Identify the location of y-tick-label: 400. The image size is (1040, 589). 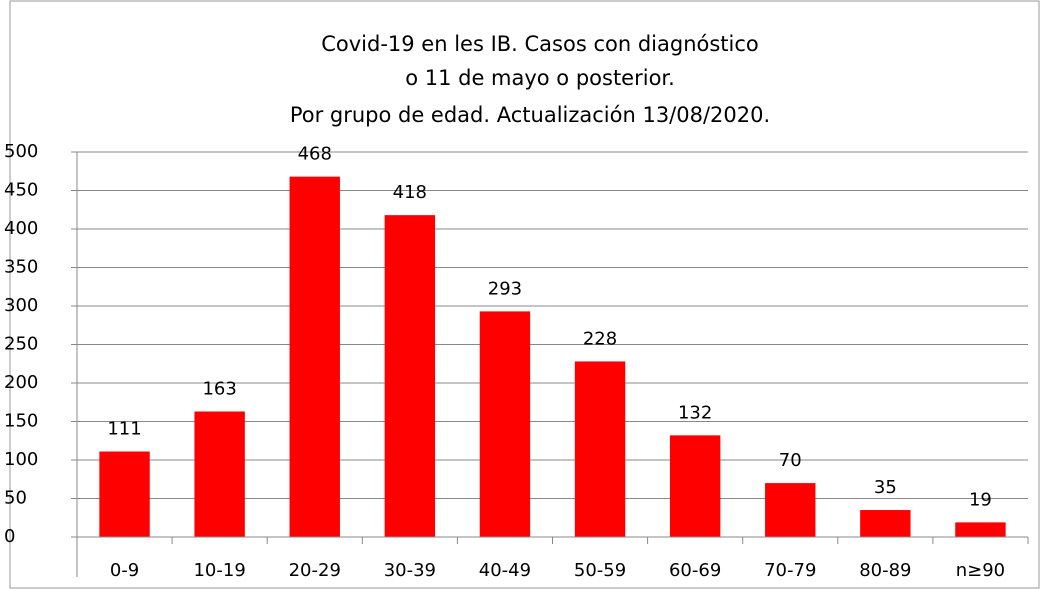
(21, 228).